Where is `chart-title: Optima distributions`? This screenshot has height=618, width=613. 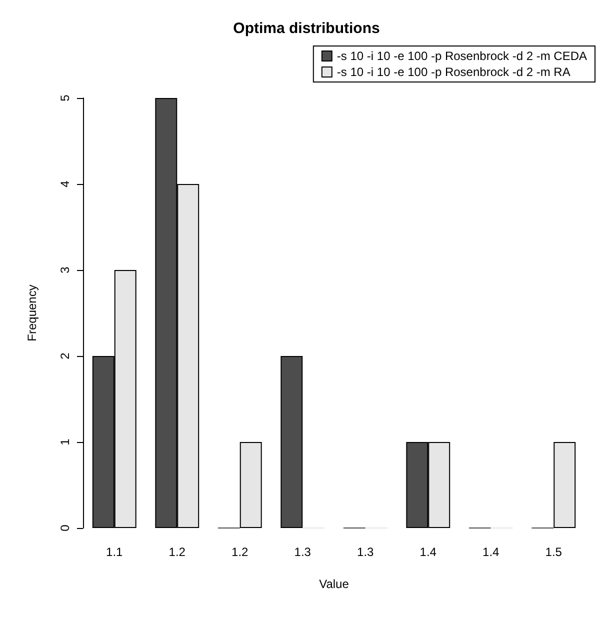
chart-title: Optima distributions is located at coordinates (306, 28).